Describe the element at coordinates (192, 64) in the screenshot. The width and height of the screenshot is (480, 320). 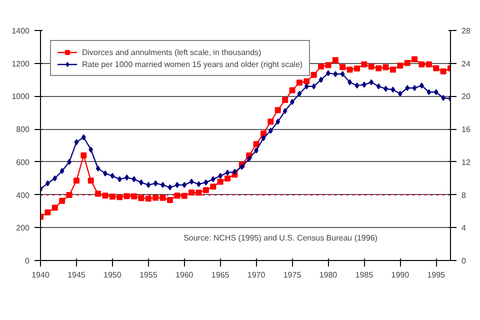
I see `legend-label: Rate per 1000 married women 15 years and older (right scale)` at that location.